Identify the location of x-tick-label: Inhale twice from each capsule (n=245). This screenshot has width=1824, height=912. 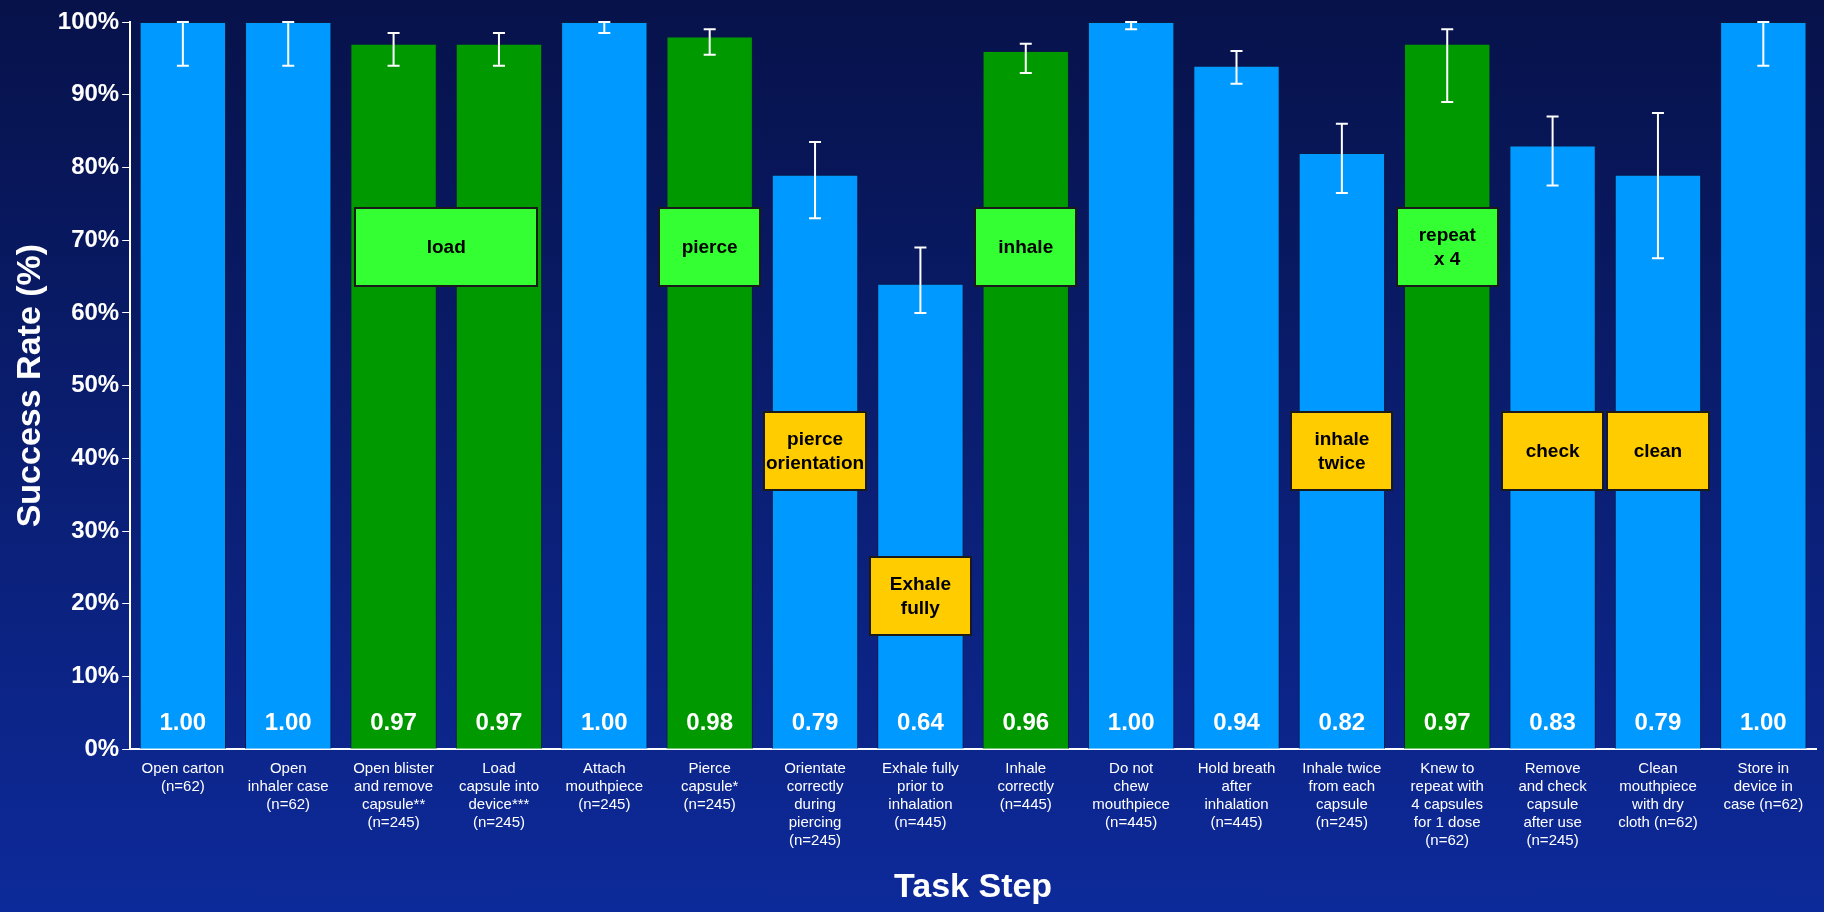
(1342, 795).